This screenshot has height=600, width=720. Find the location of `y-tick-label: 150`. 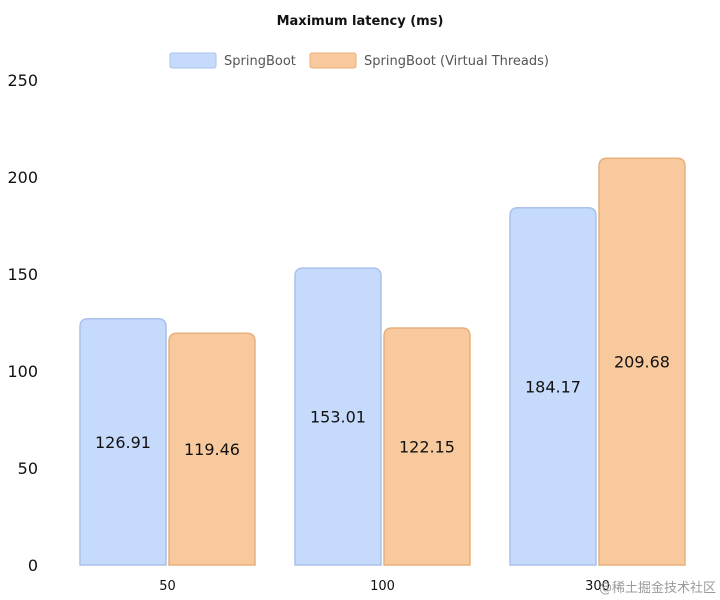

y-tick-label: 150 is located at coordinates (22, 274).